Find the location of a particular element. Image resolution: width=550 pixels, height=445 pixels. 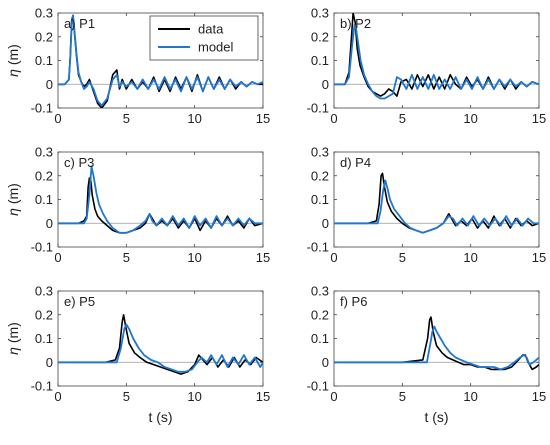

series-line-data is located at coordinates (160, 344).